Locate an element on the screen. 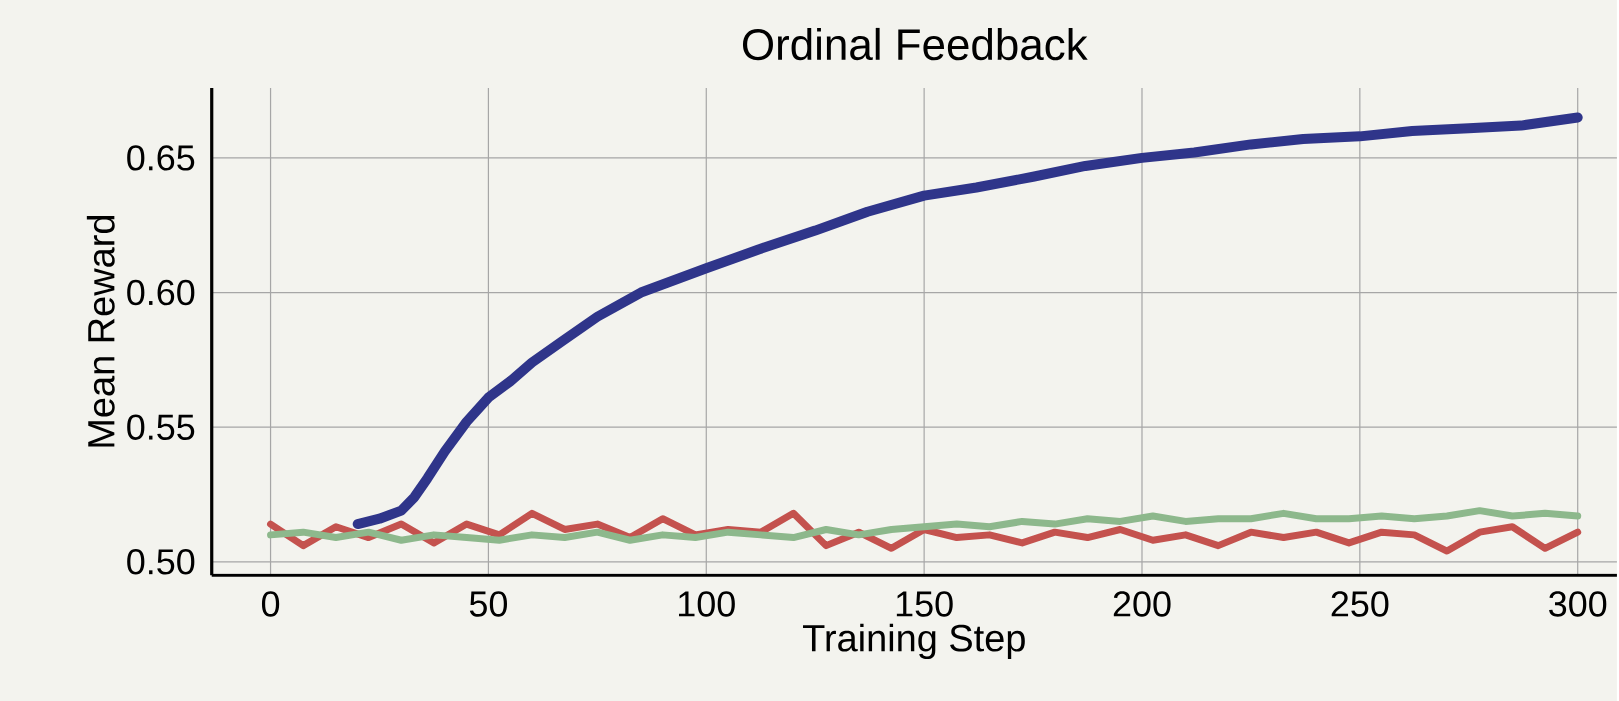 This screenshot has width=1619, height=701. x-tick-label: 300 is located at coordinates (1578, 604).